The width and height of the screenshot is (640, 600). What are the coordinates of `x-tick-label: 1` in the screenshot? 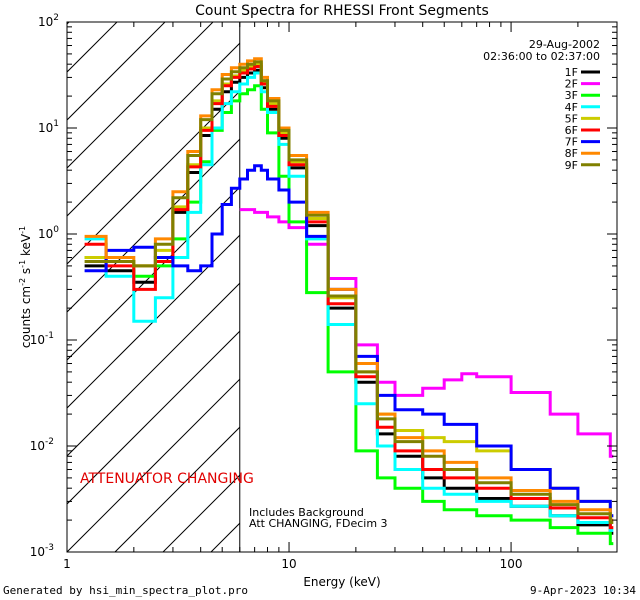 It's located at (67, 564).